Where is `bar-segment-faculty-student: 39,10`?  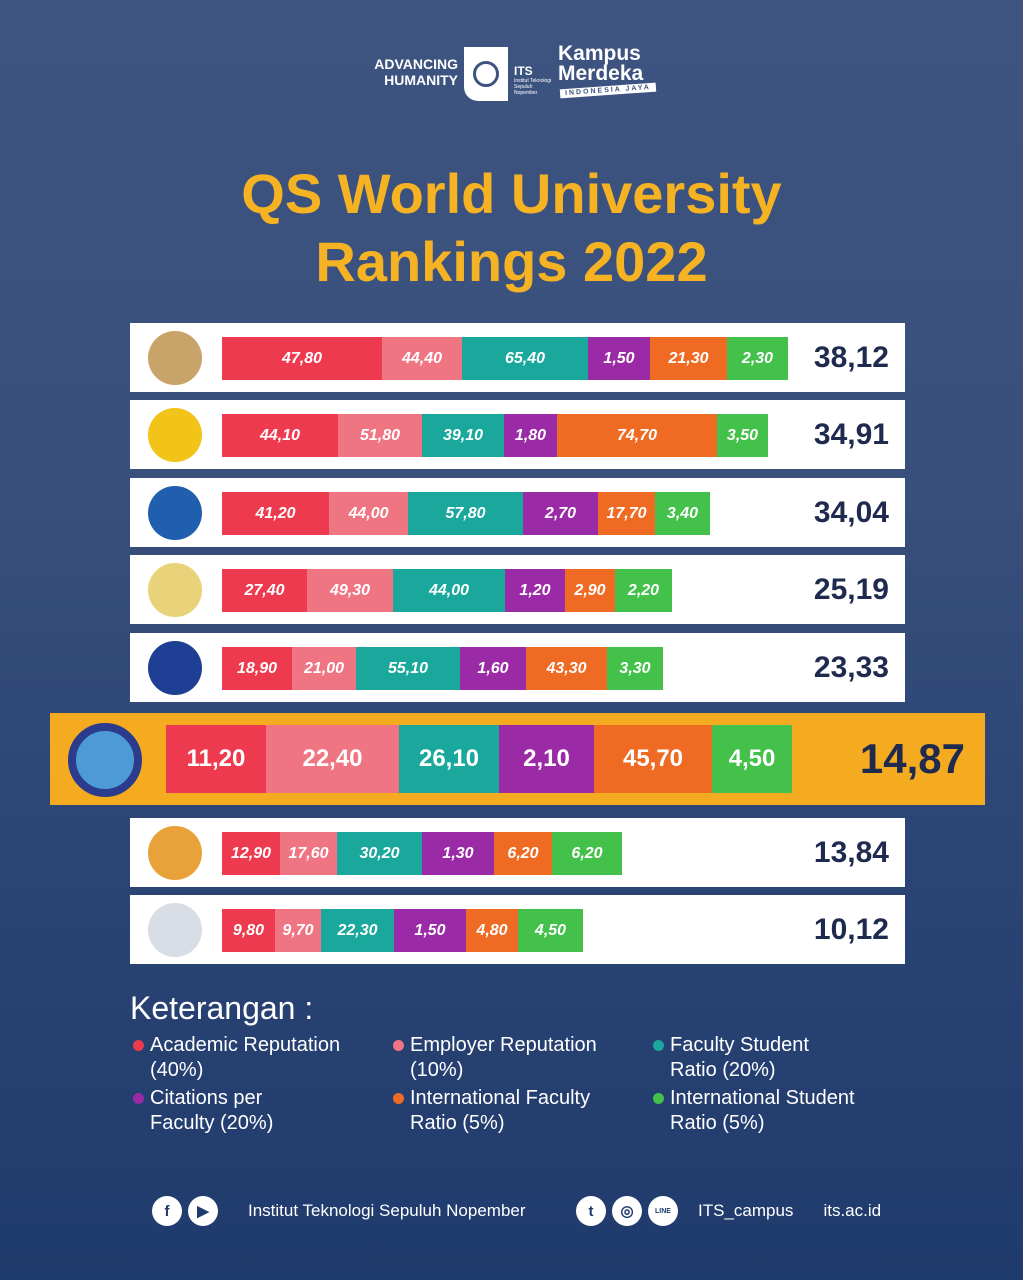 bar-segment-faculty-student: 39,10 is located at coordinates (463, 435).